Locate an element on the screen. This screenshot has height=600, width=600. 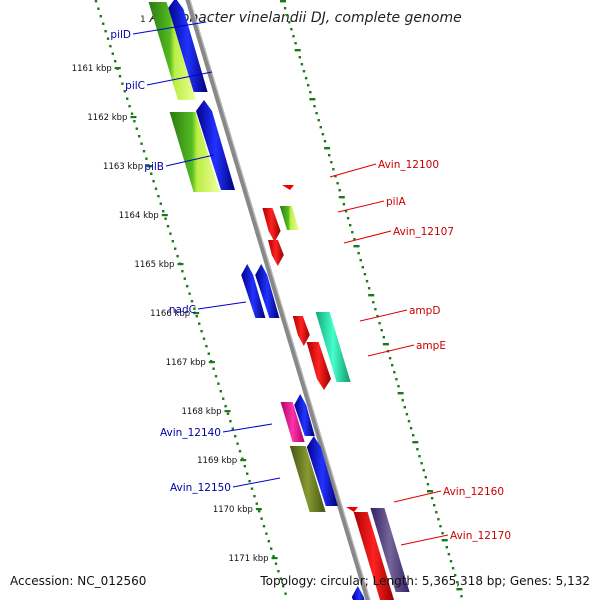
gene-label-pilB: pilB is located at coordinates (154, 167).